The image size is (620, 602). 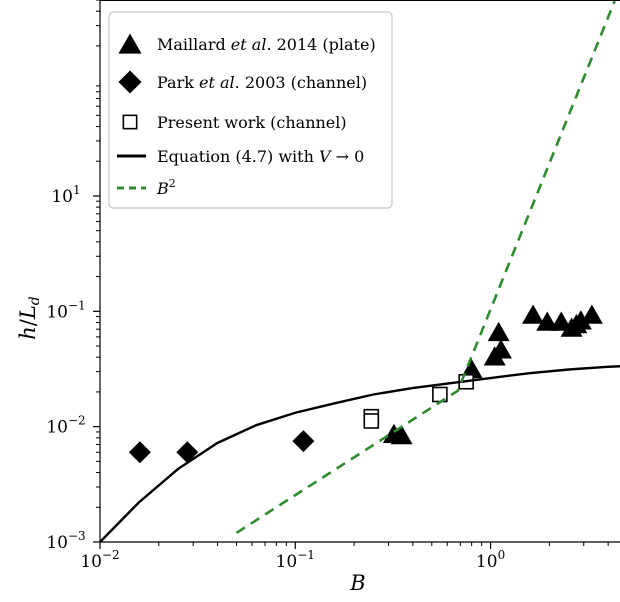 I want to click on y-tick-label: 10⁻³, so click(x=65, y=541).